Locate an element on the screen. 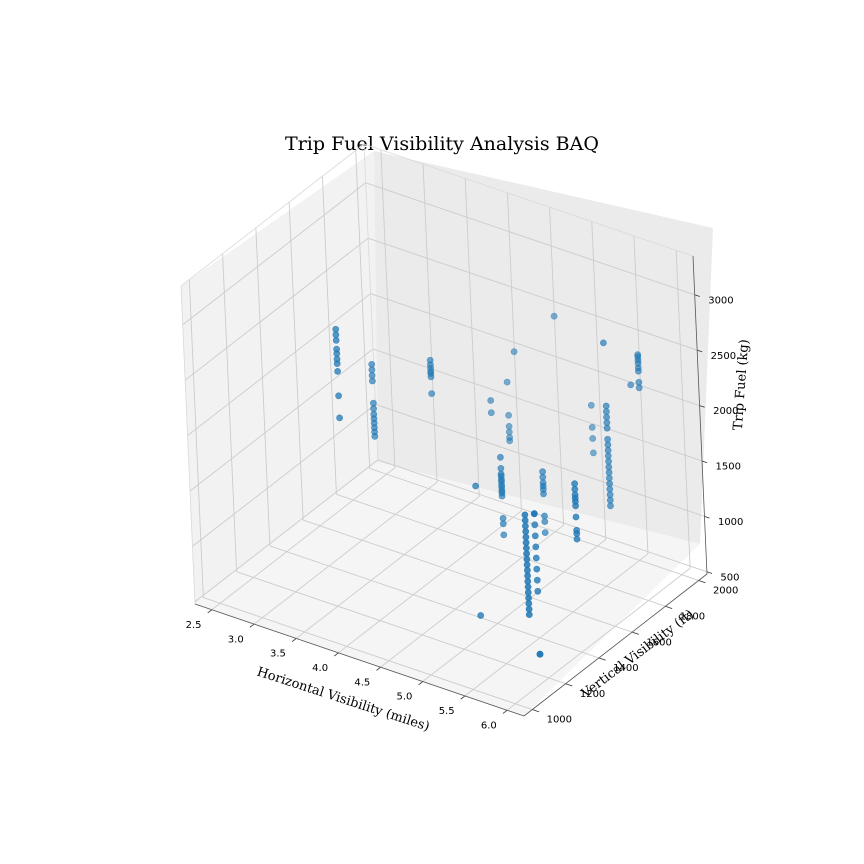 This screenshot has height=864, width=864. y-tick-label: 2000 is located at coordinates (725, 591).